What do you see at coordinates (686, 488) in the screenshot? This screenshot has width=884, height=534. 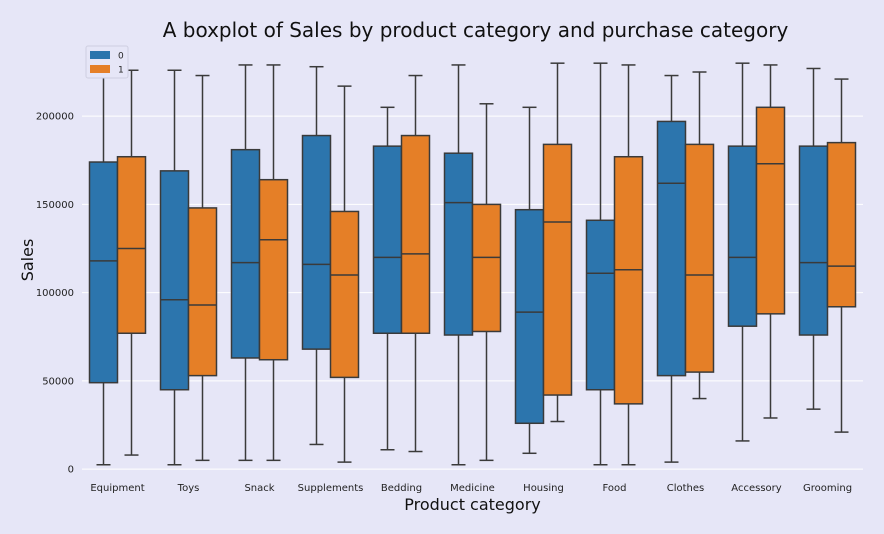 I see `x-tick-label: Clothes` at bounding box center [686, 488].